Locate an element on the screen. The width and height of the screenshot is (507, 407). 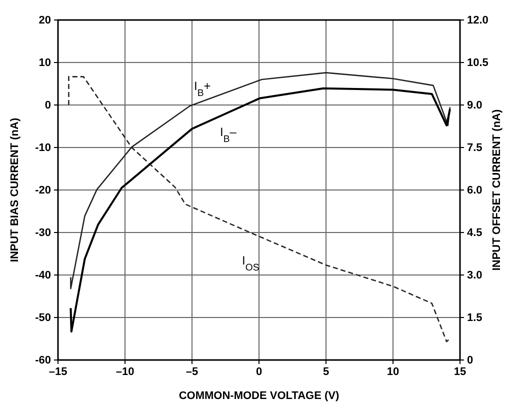
y-tick-label: -10 is located at coordinates (43, 148).